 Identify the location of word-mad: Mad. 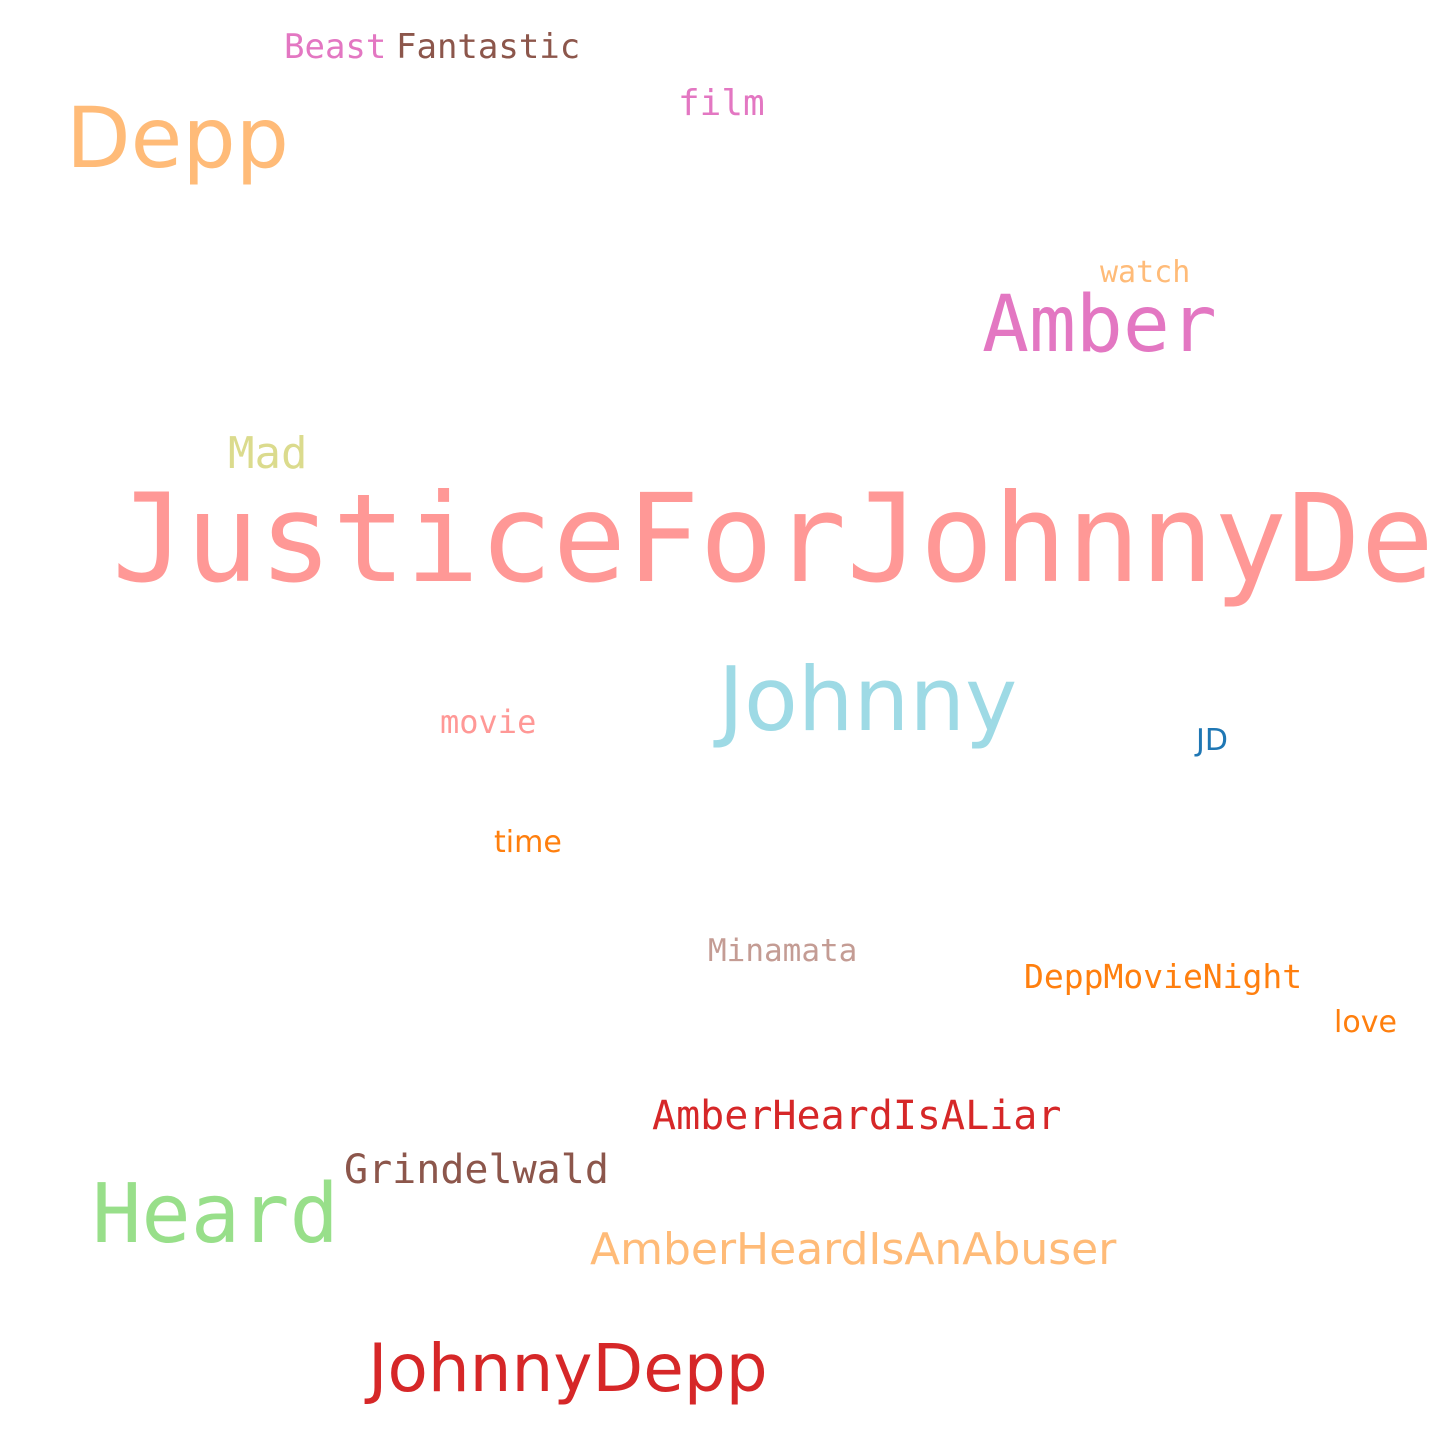
(268, 453).